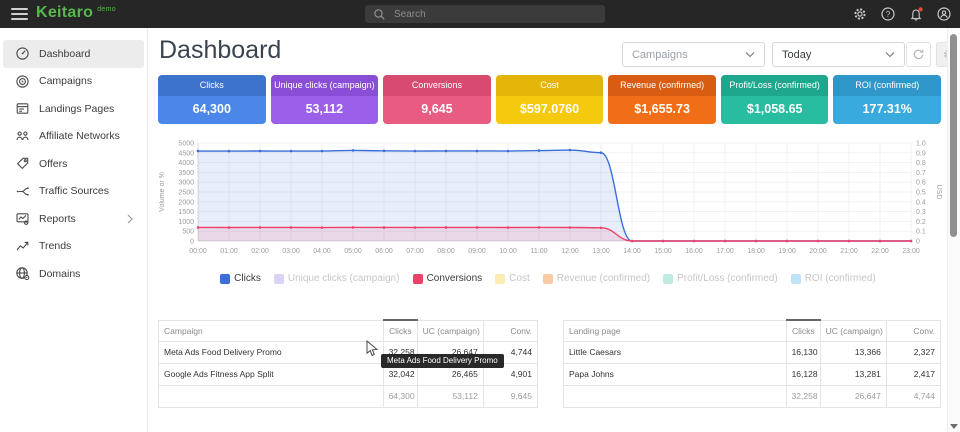  Describe the element at coordinates (911, 251) in the screenshot. I see `svg-text: 23:00` at that location.